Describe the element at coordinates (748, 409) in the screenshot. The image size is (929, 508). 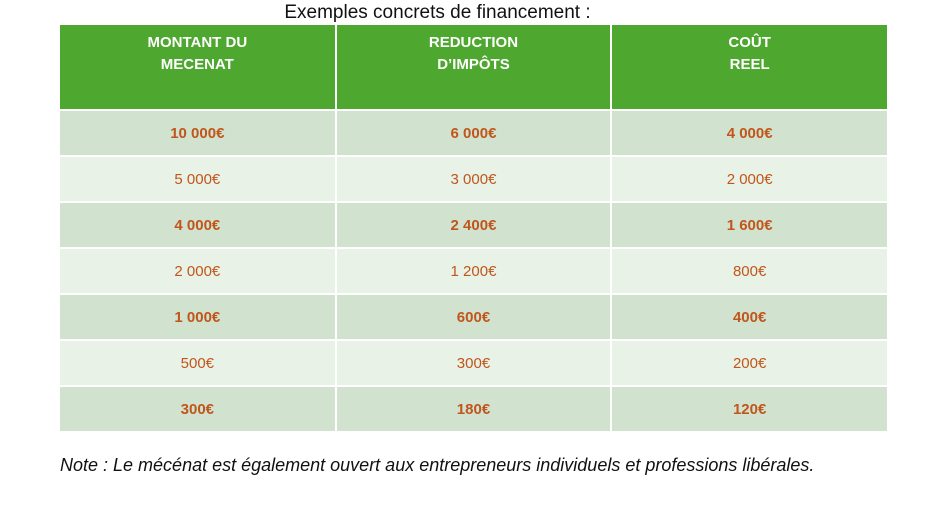
I see `table-cell: 120€` at that location.